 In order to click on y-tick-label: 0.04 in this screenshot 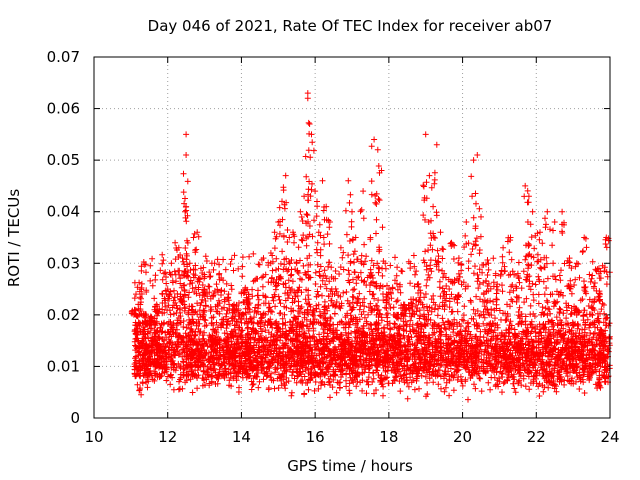, I will do `click(63, 212)`.